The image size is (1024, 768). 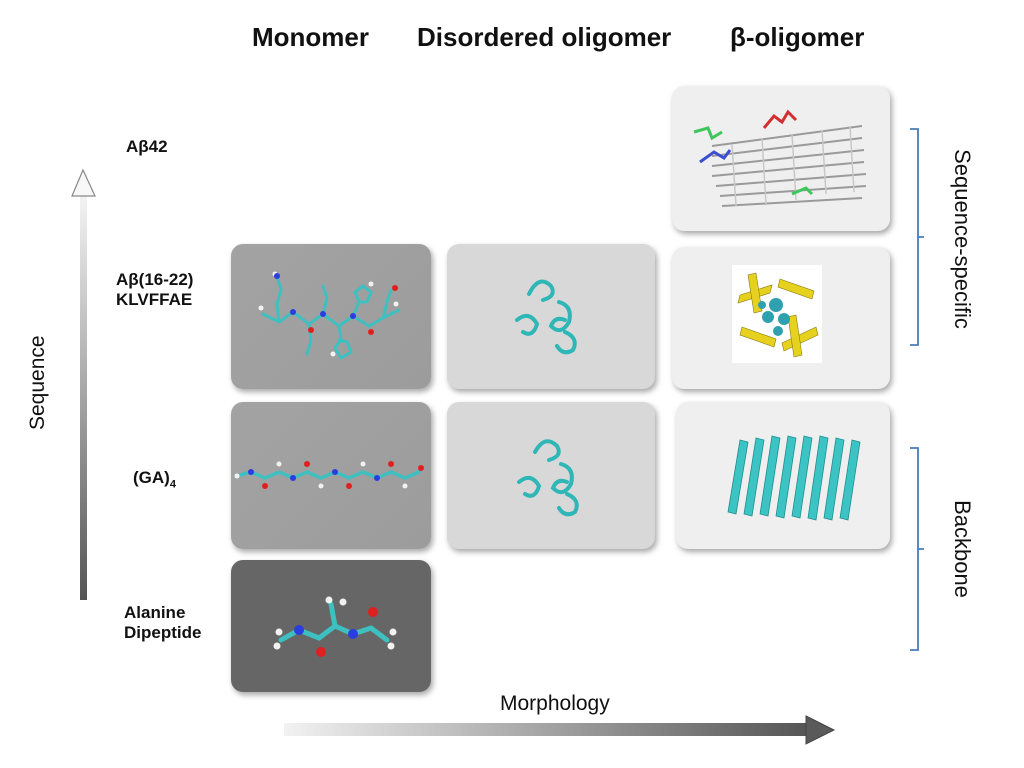 I want to click on tile-monomer-alanine-dipeptide, so click(x=331, y=626).